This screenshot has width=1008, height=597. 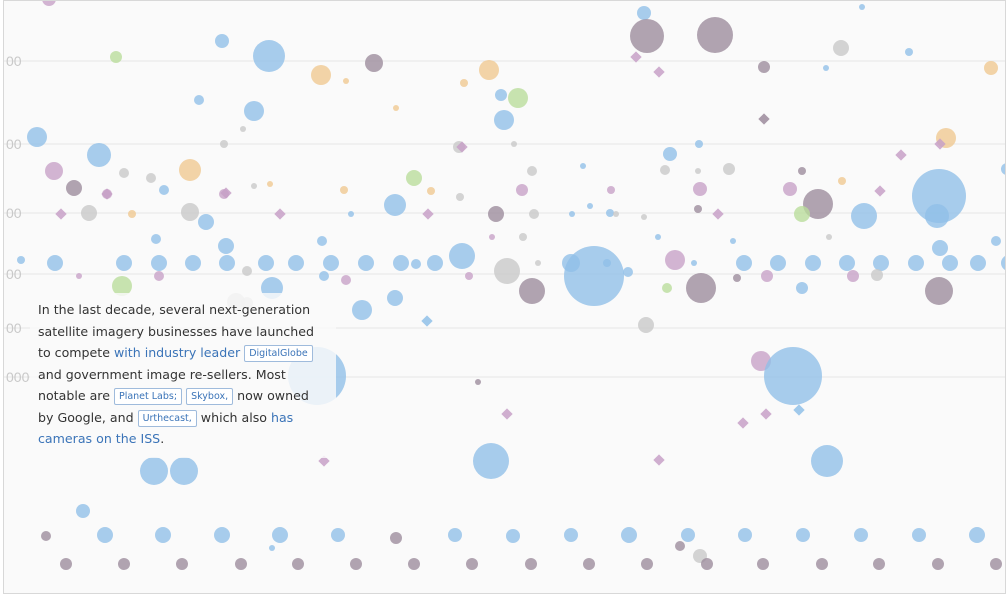 I want to click on industry-leader-link: with industry leader, so click(x=177, y=352).